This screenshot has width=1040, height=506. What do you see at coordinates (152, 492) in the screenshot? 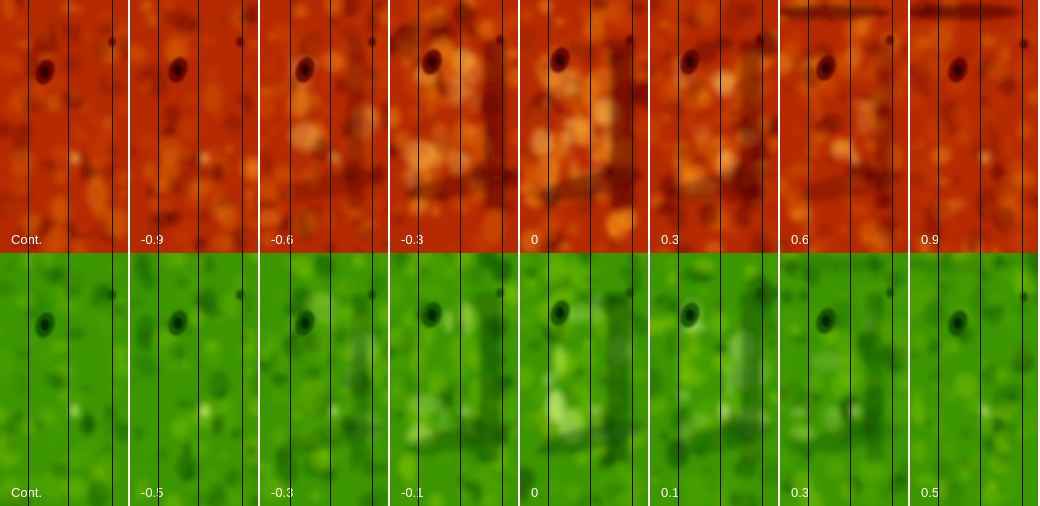
I see `wavelength-label: -0.5` at bounding box center [152, 492].